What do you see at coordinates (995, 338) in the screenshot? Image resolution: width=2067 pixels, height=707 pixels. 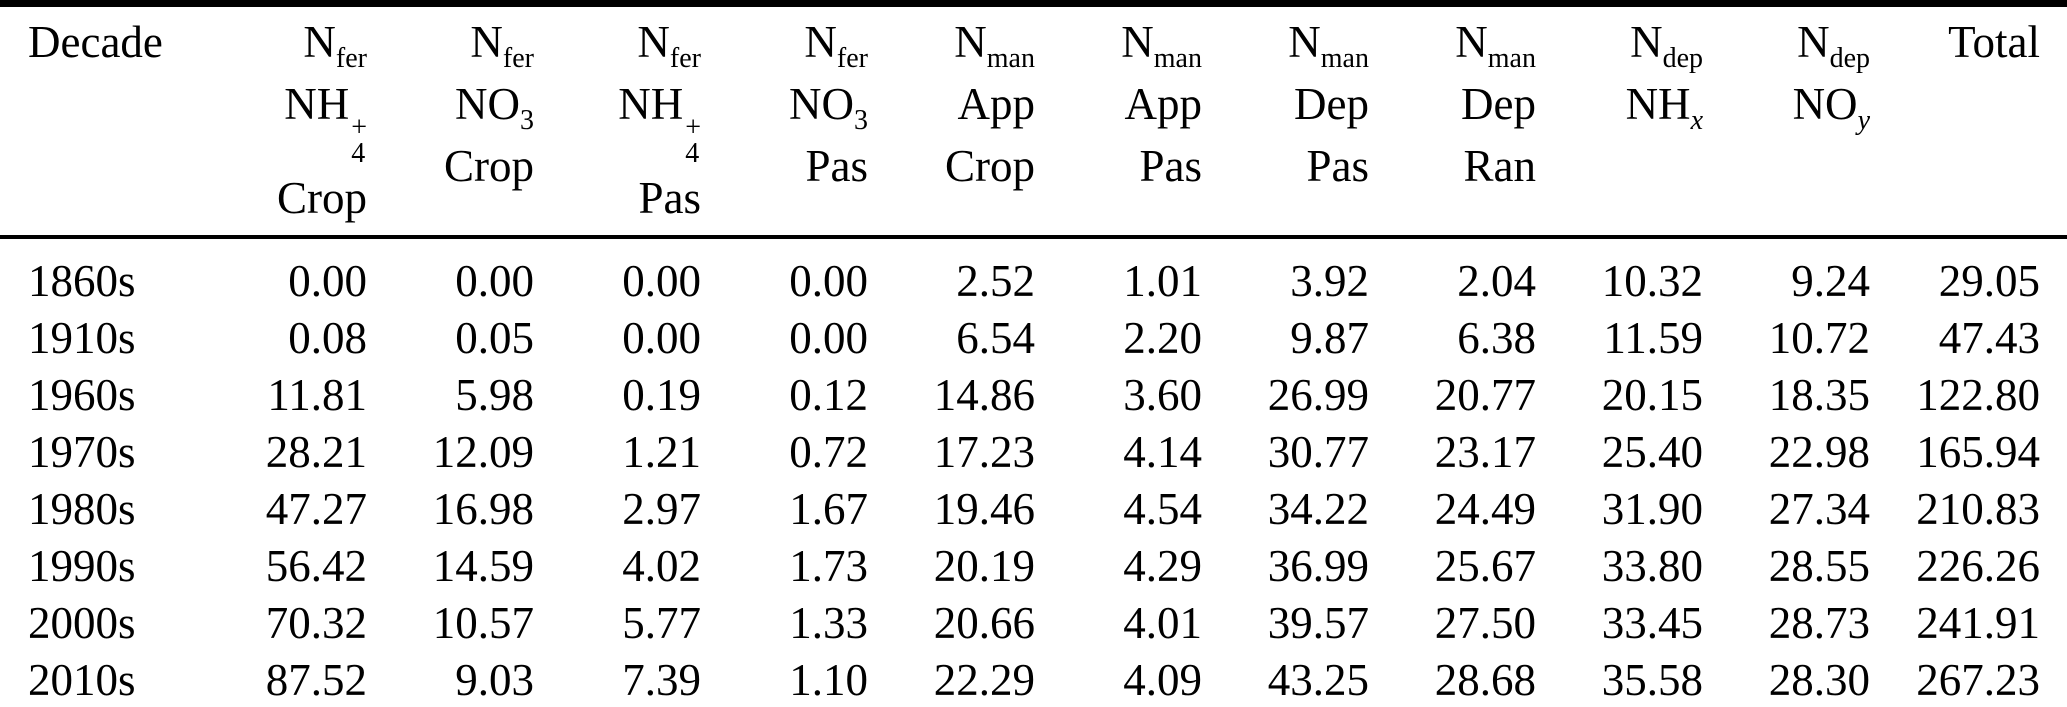 I see `value-cell: 6.54` at bounding box center [995, 338].